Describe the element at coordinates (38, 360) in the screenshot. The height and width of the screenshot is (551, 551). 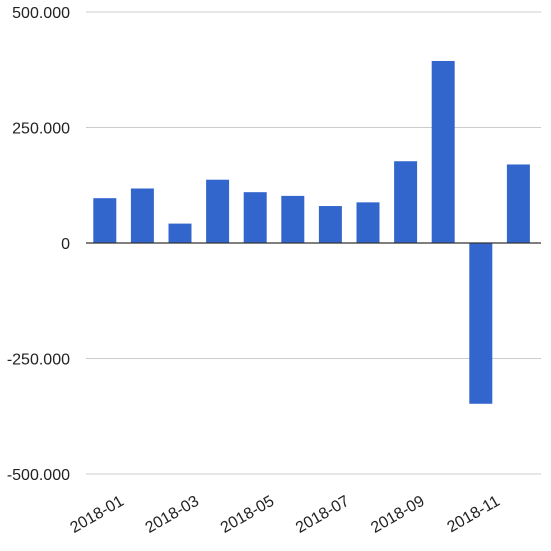
I see `y-tick-label: -250.000` at that location.